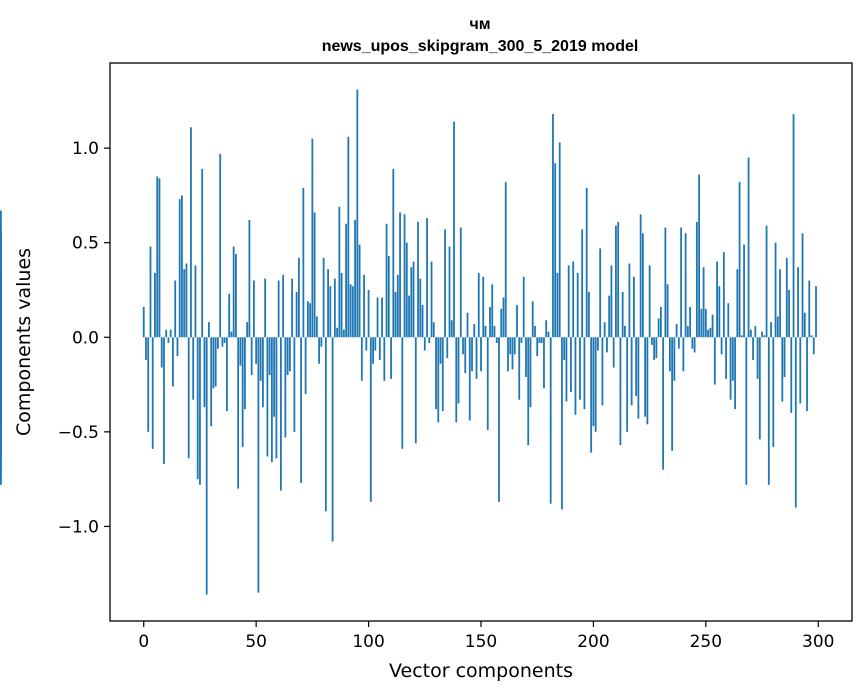 The image size is (867, 696). What do you see at coordinates (480, 46) in the screenshot?
I see `chart-title-line-2: news_upos_skipgram_300_5_2019 model` at bounding box center [480, 46].